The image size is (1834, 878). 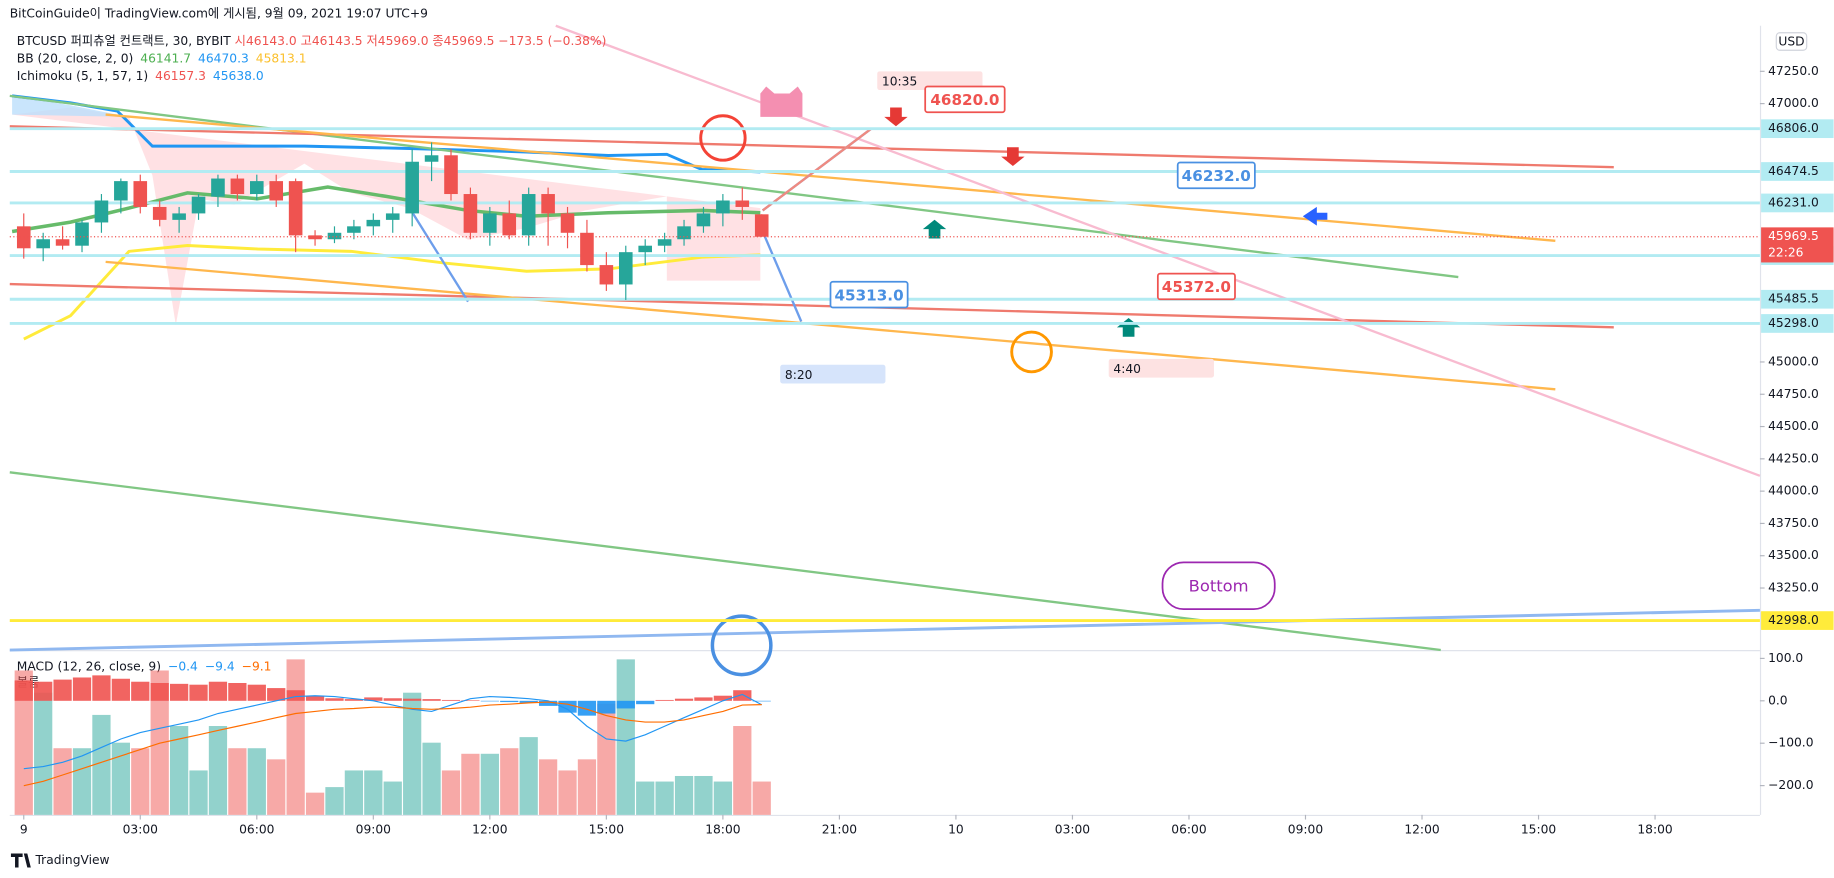 What do you see at coordinates (1797, 245) in the screenshot?
I see `last-price-box` at bounding box center [1797, 245].